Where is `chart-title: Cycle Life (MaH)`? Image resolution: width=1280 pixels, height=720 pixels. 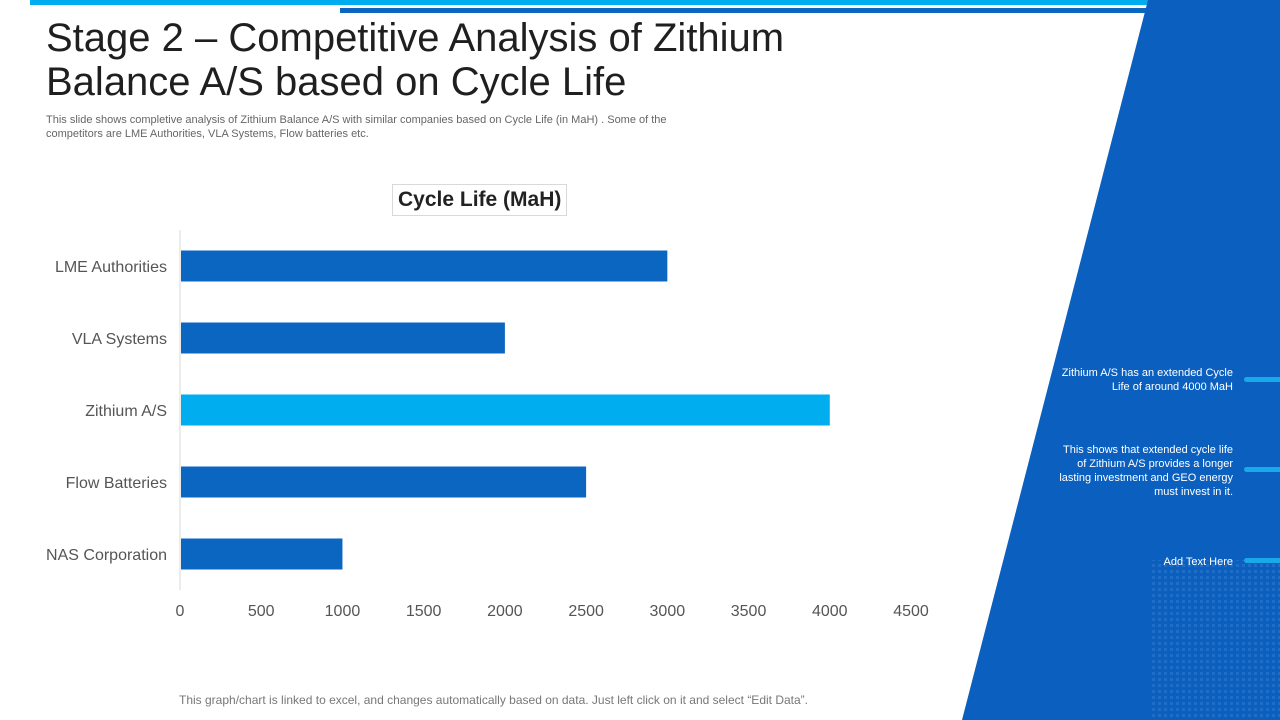
chart-title: Cycle Life (MaH) is located at coordinates (480, 200).